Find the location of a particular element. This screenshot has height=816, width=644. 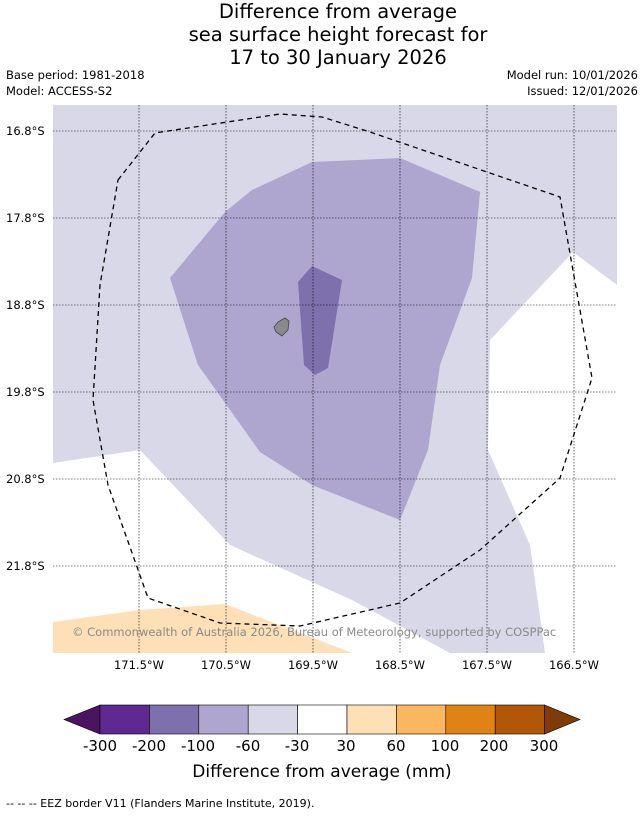

colorbar-tick: 200 is located at coordinates (494, 746).